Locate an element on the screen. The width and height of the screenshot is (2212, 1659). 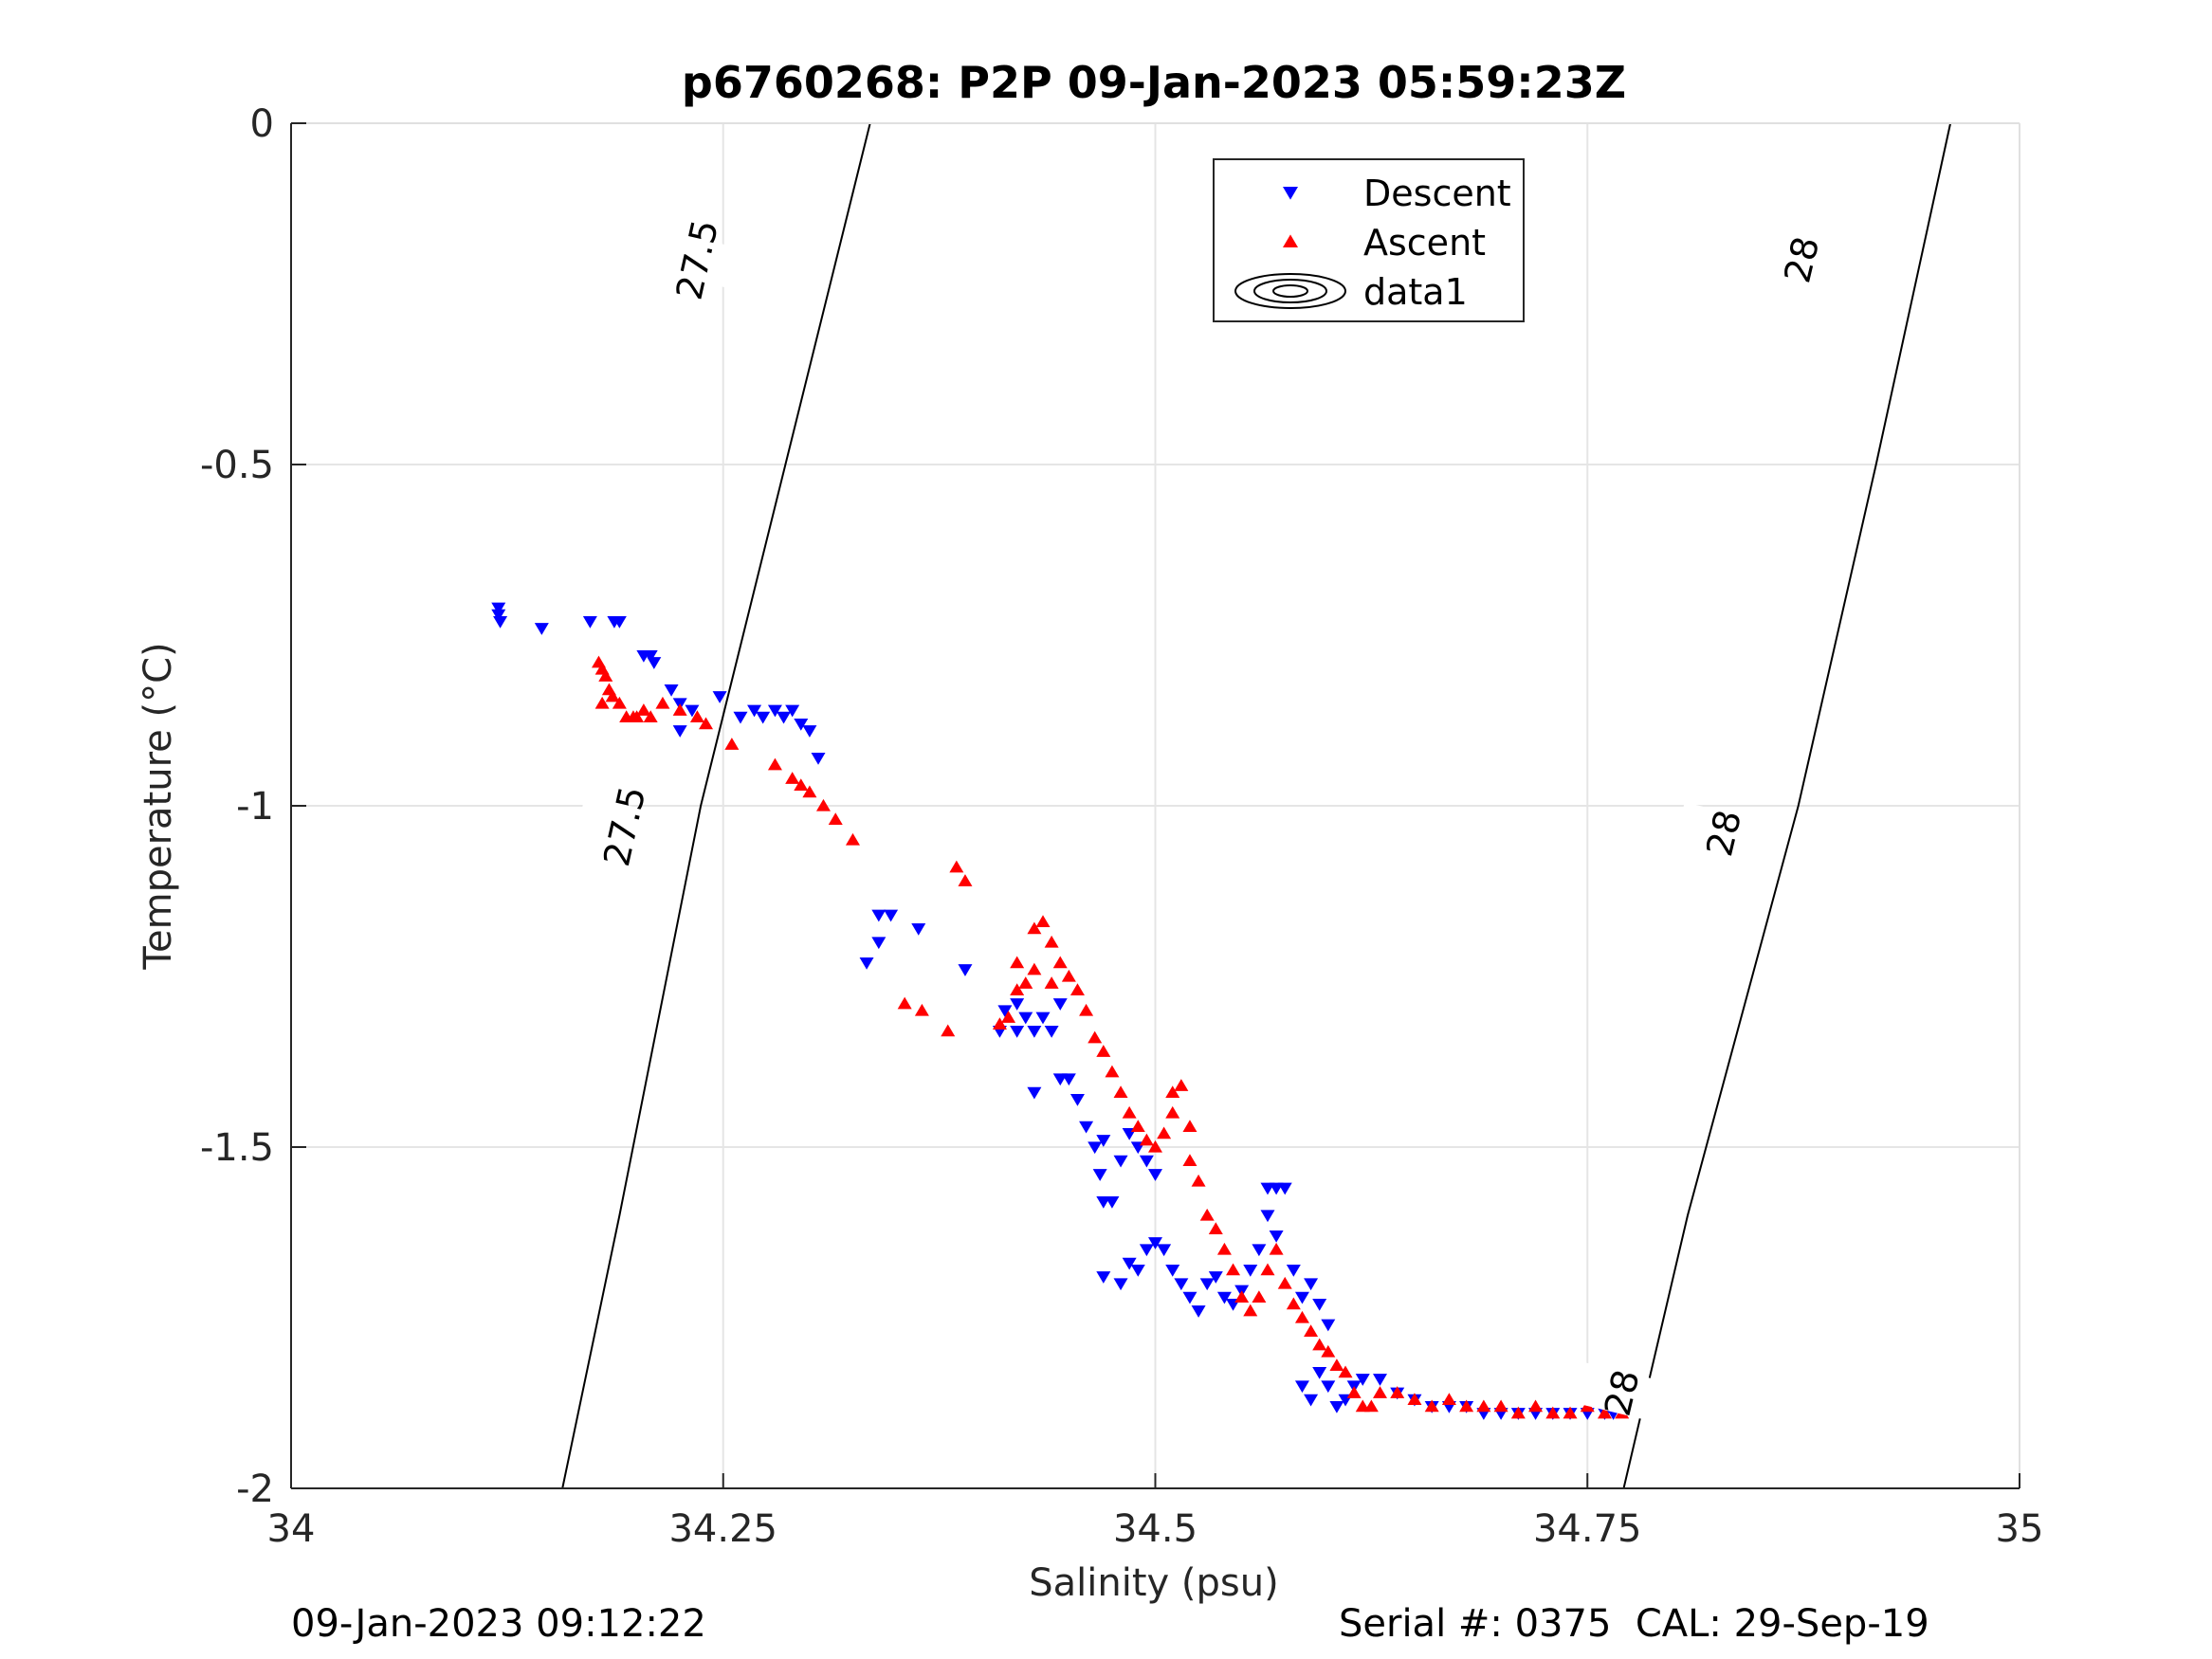
chart-title: p6760268: P2P 09-Jan-2023 05:59:23Z is located at coordinates (1154, 82).